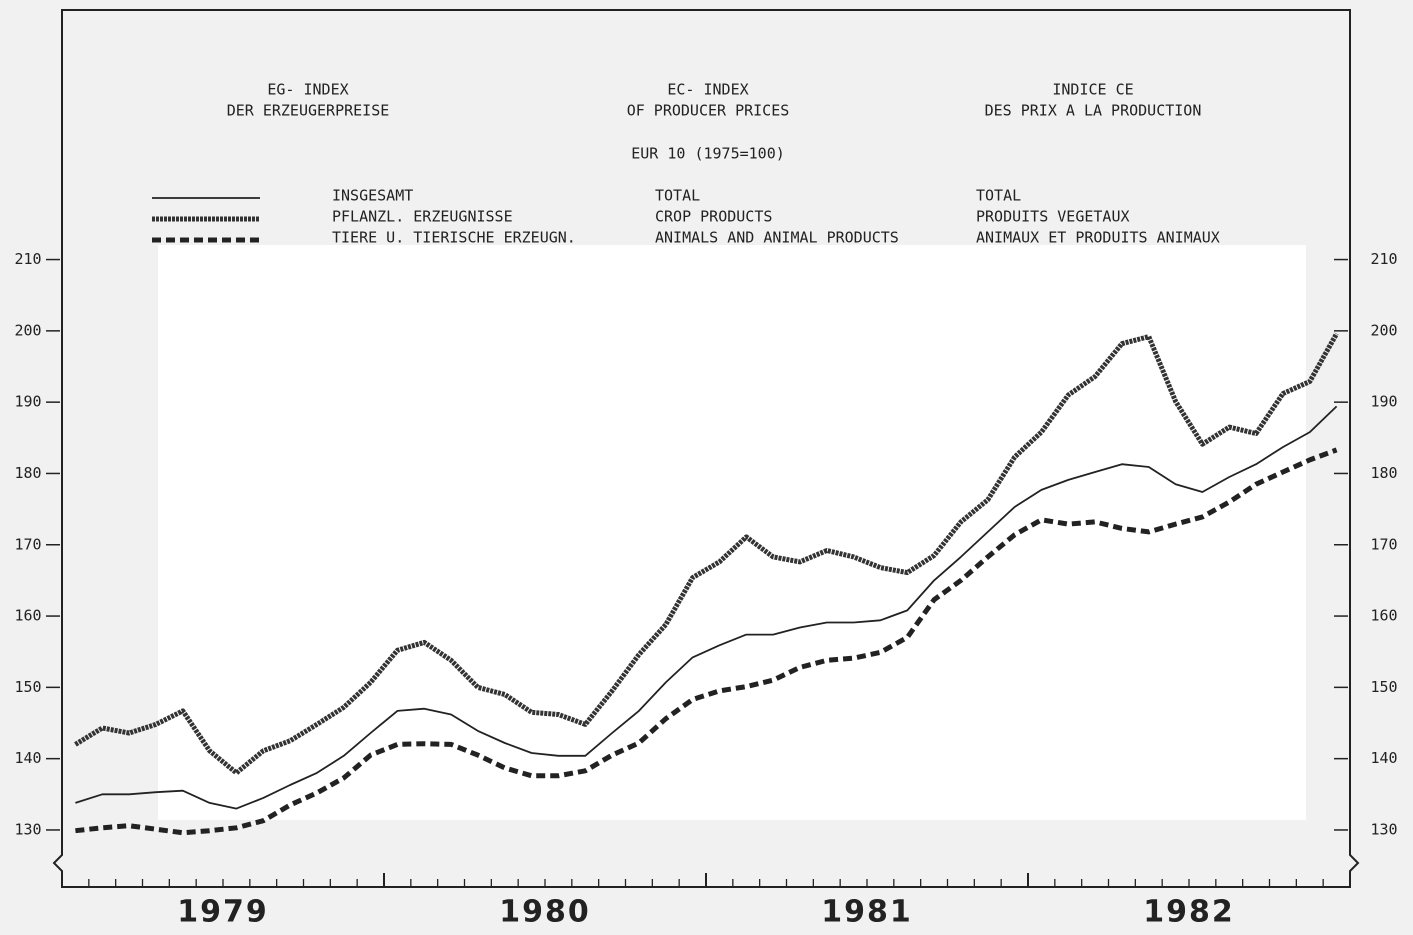 The height and width of the screenshot is (935, 1413). I want to click on title: OF PRODUCER PRICES, so click(708, 111).